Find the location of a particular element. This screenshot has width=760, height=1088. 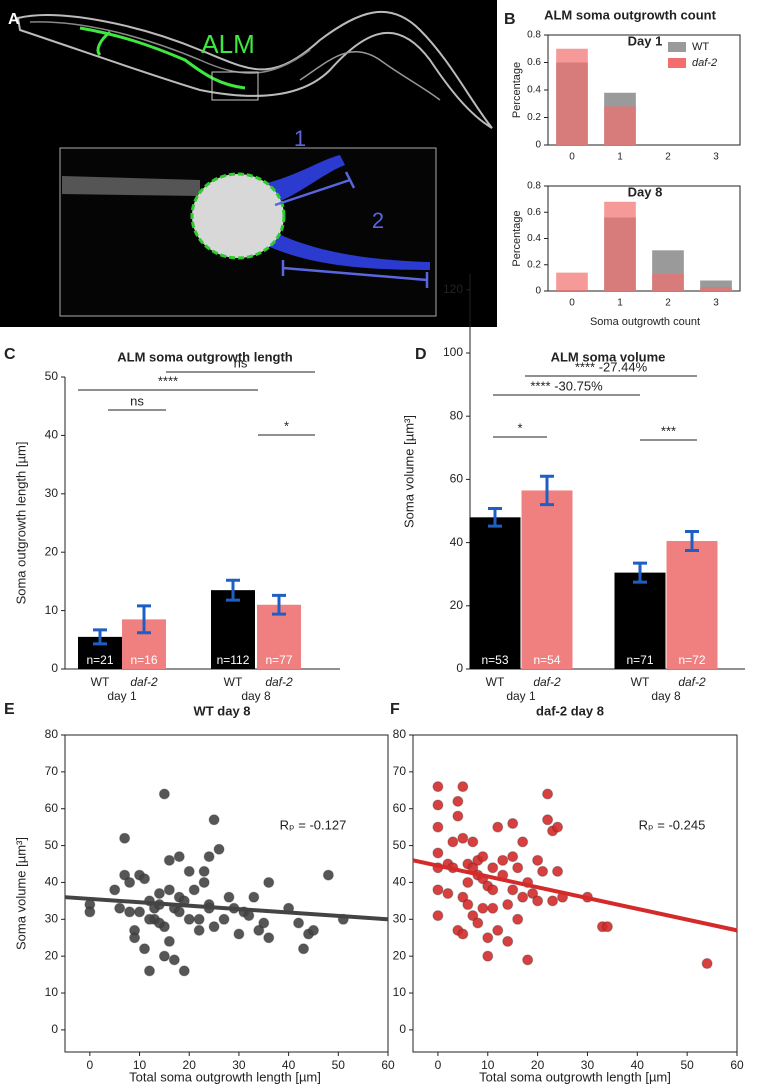

n-label: n=21 is located at coordinates (99, 660).